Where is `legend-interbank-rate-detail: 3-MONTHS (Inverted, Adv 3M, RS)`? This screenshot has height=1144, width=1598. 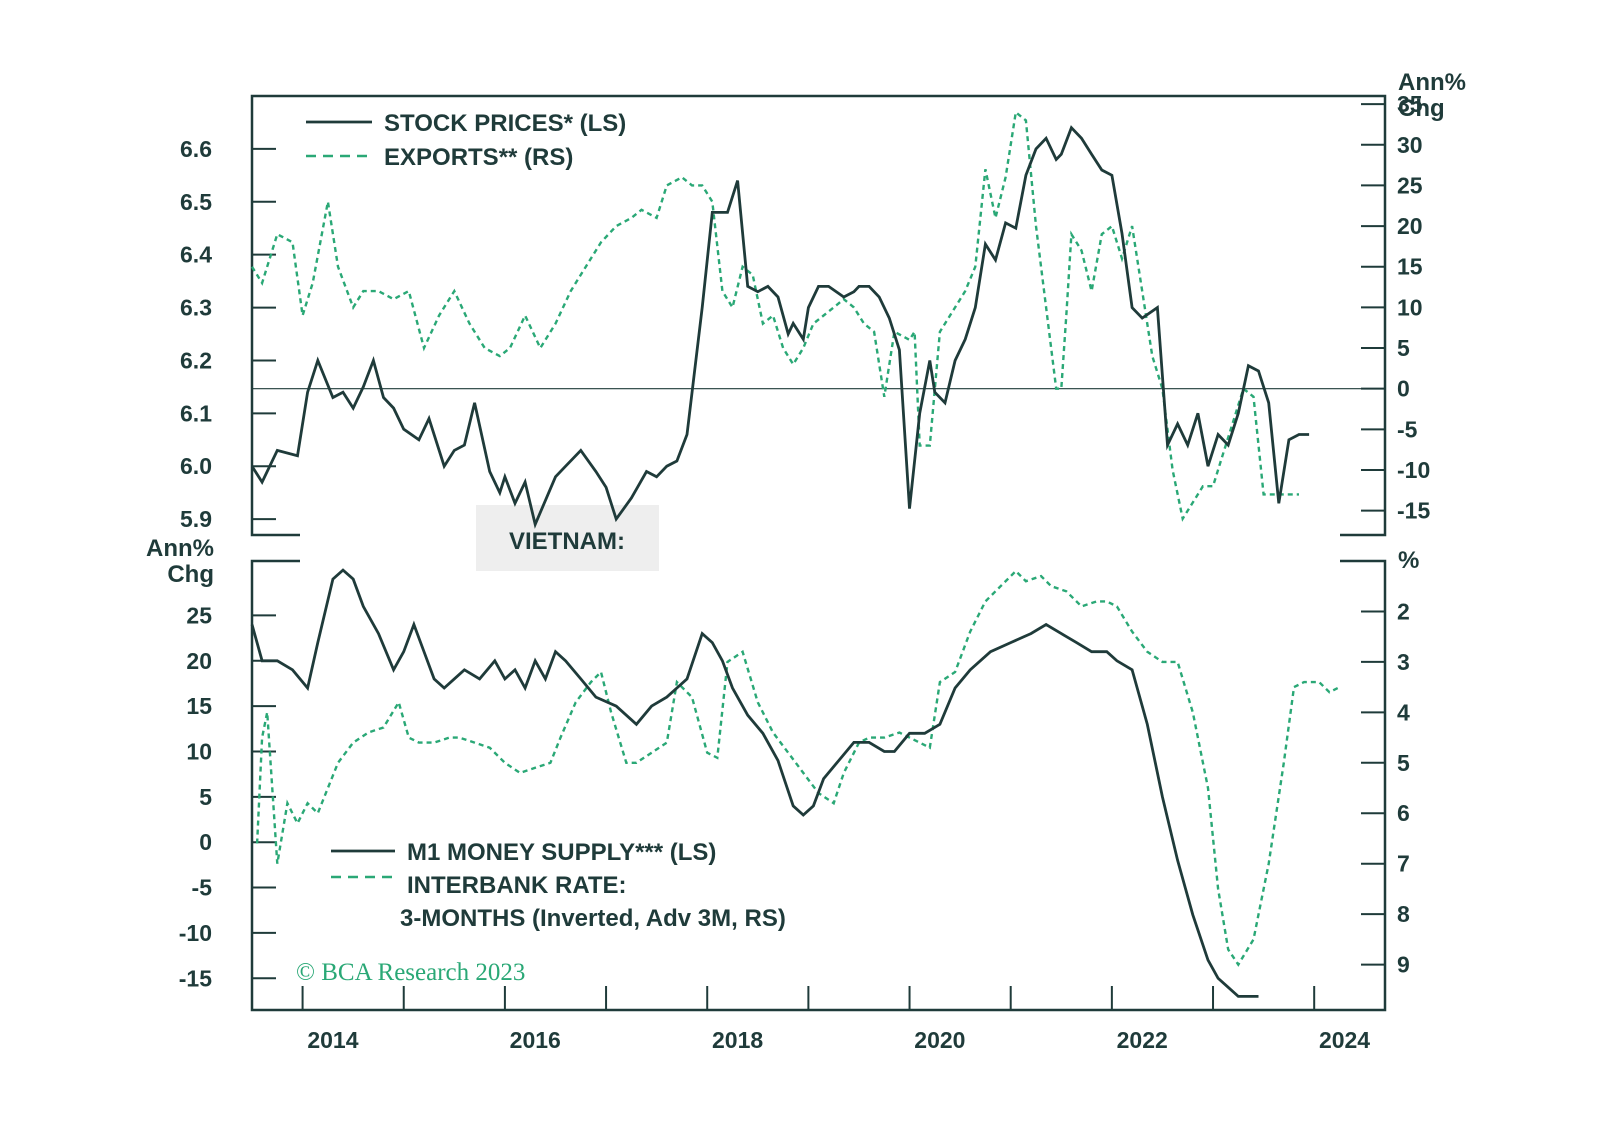 legend-interbank-rate-detail: 3-MONTHS (Inverted, Adv 3M, RS) is located at coordinates (593, 918).